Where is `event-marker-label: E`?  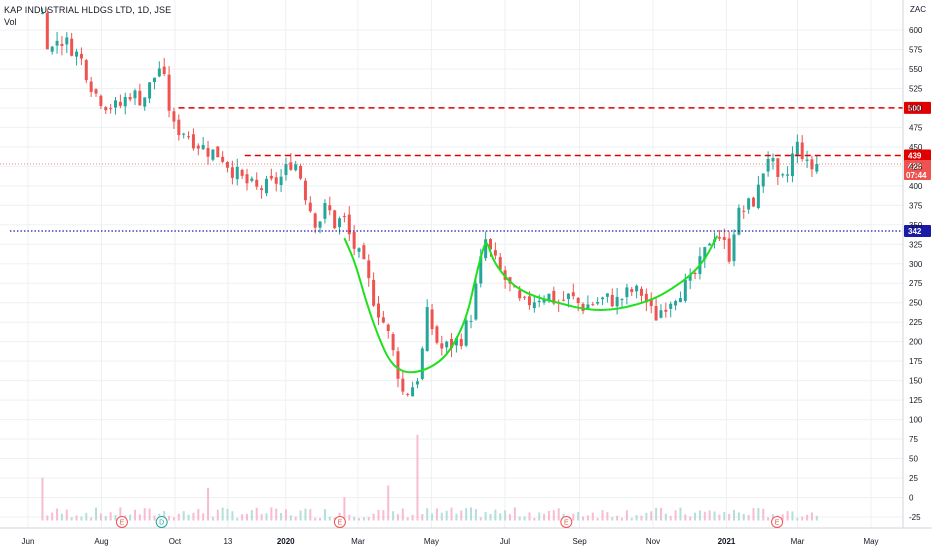 event-marker-label: E is located at coordinates (566, 523).